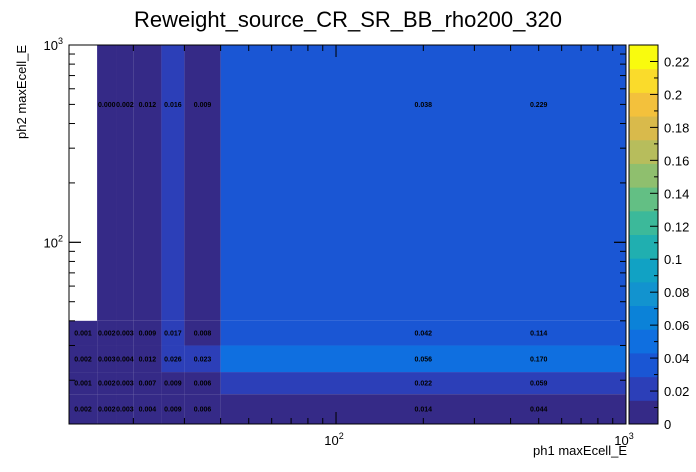  I want to click on cell-value-label: 0.017, so click(173, 334).